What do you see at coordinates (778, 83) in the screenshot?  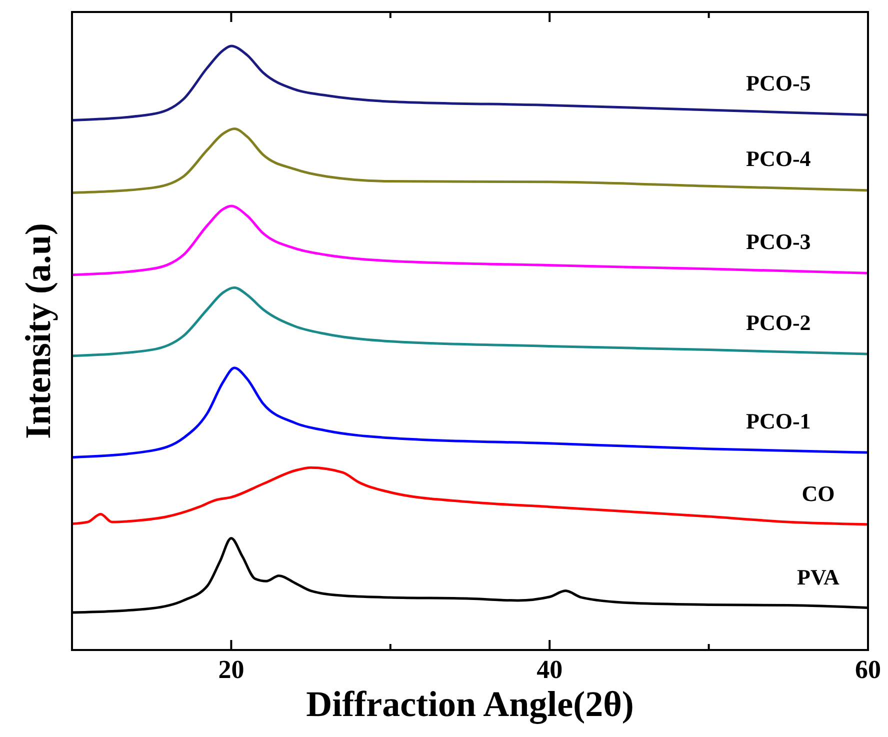 I see `series-label: PCO-5` at bounding box center [778, 83].